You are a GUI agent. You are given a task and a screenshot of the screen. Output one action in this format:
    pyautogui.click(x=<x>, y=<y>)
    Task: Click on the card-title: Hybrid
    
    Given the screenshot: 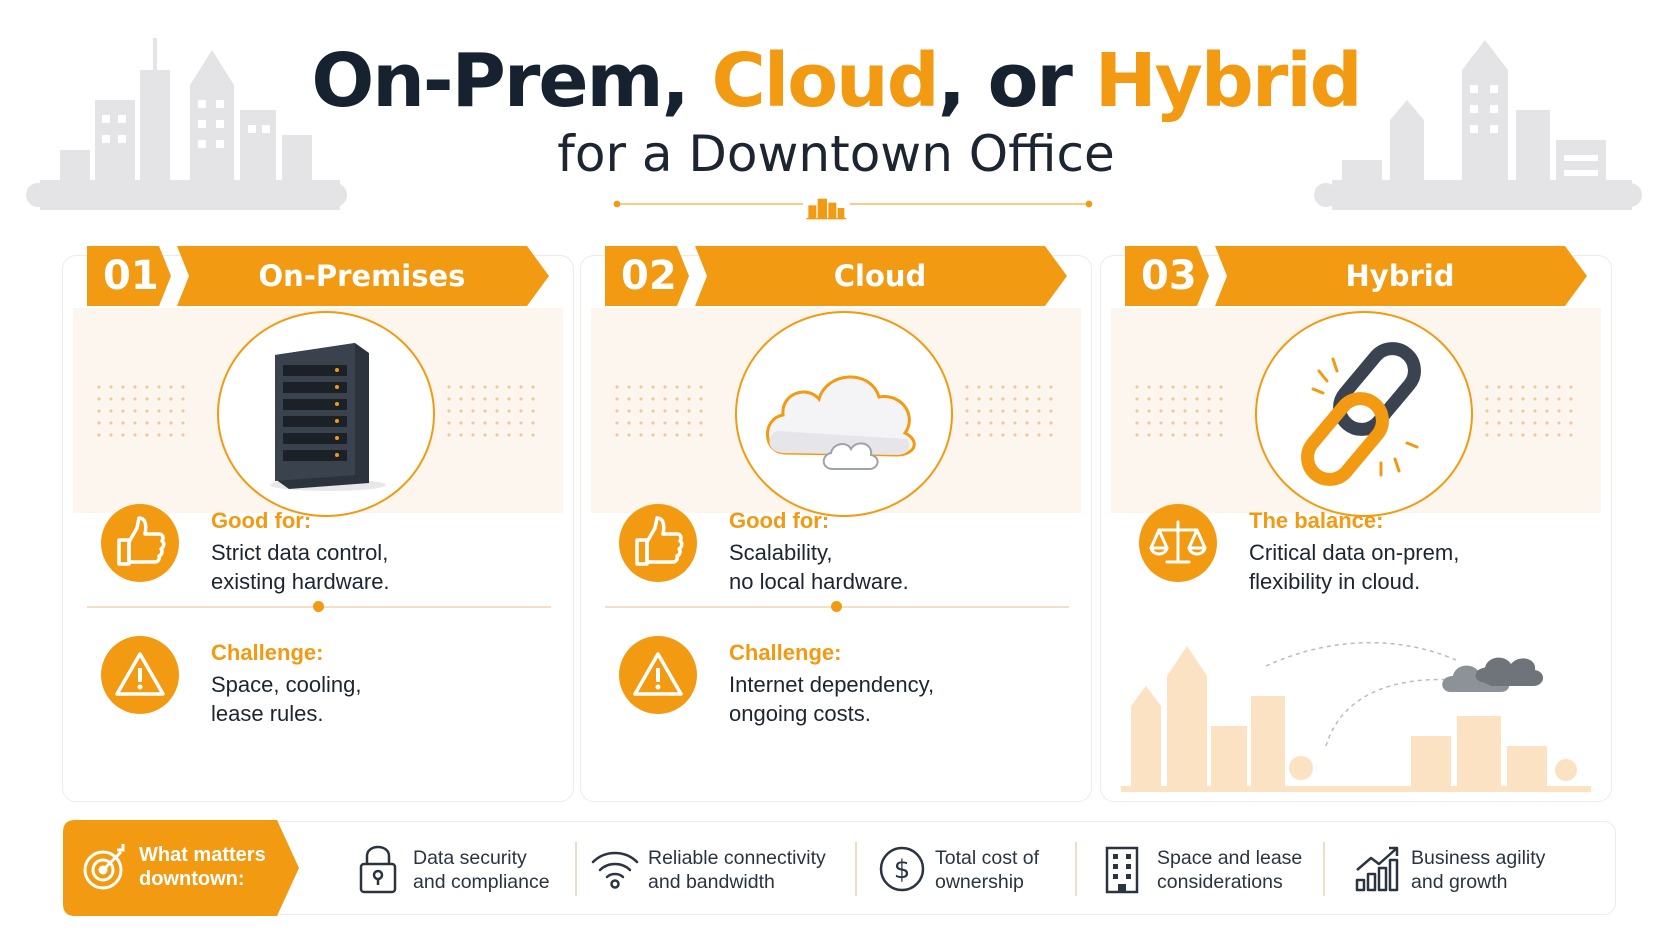 What is the action you would take?
    pyautogui.click(x=1400, y=276)
    